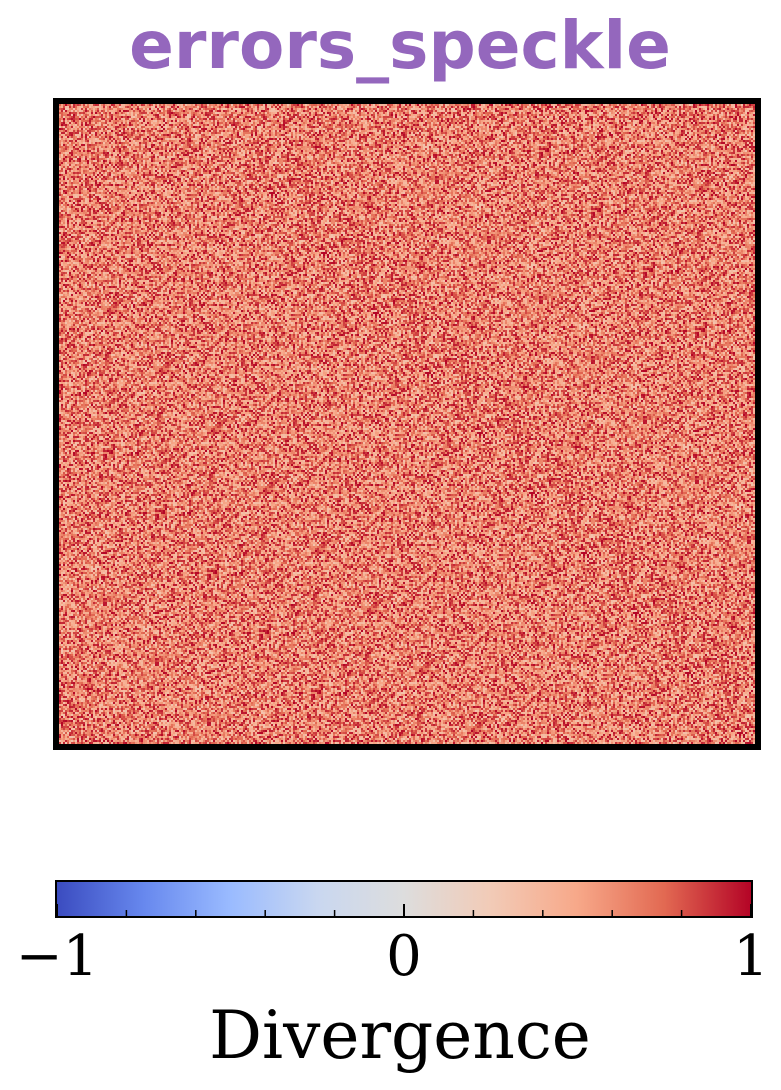 This screenshot has height=1090, width=781. I want to click on colorbar-tick-label: 0, so click(404, 956).